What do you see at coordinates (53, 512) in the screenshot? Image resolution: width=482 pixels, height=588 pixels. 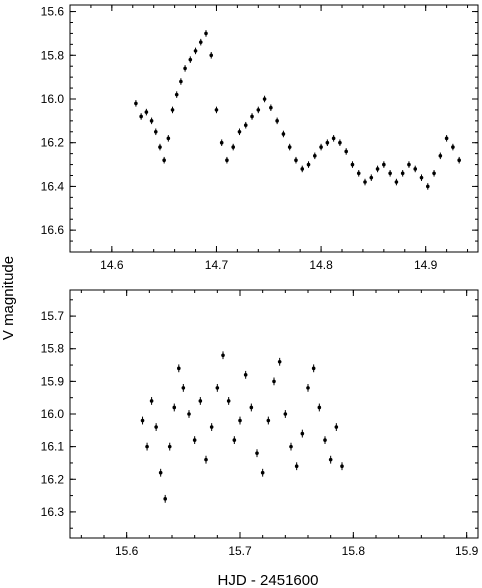 I see `y-tick-label: 16.3` at bounding box center [53, 512].